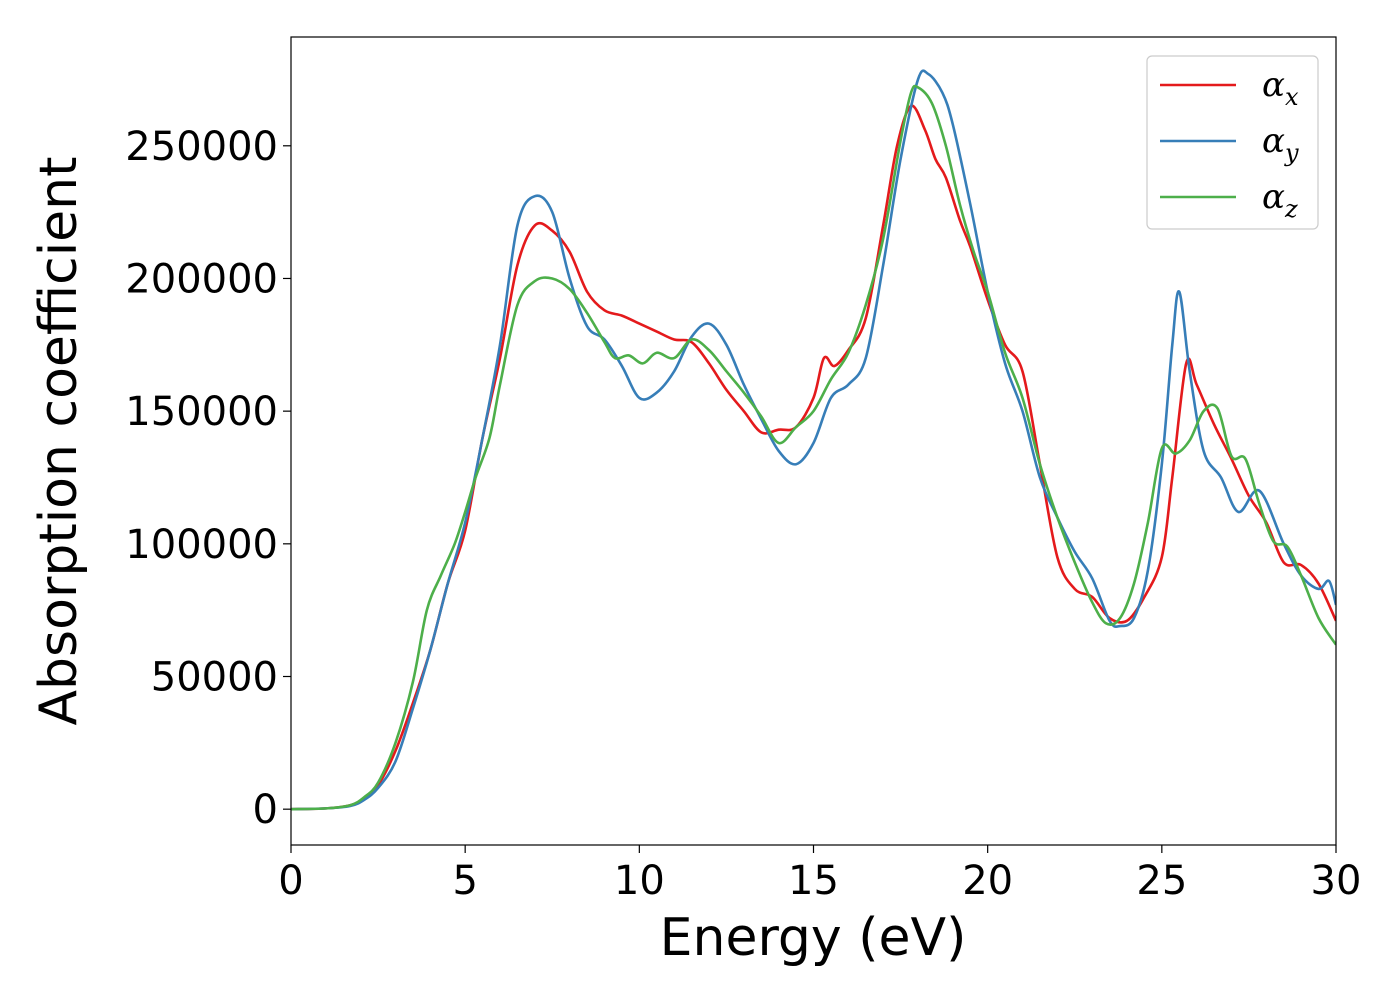 The height and width of the screenshot is (1000, 1400). I want to click on y-axis-title: Absorption coefficient, so click(59, 440).